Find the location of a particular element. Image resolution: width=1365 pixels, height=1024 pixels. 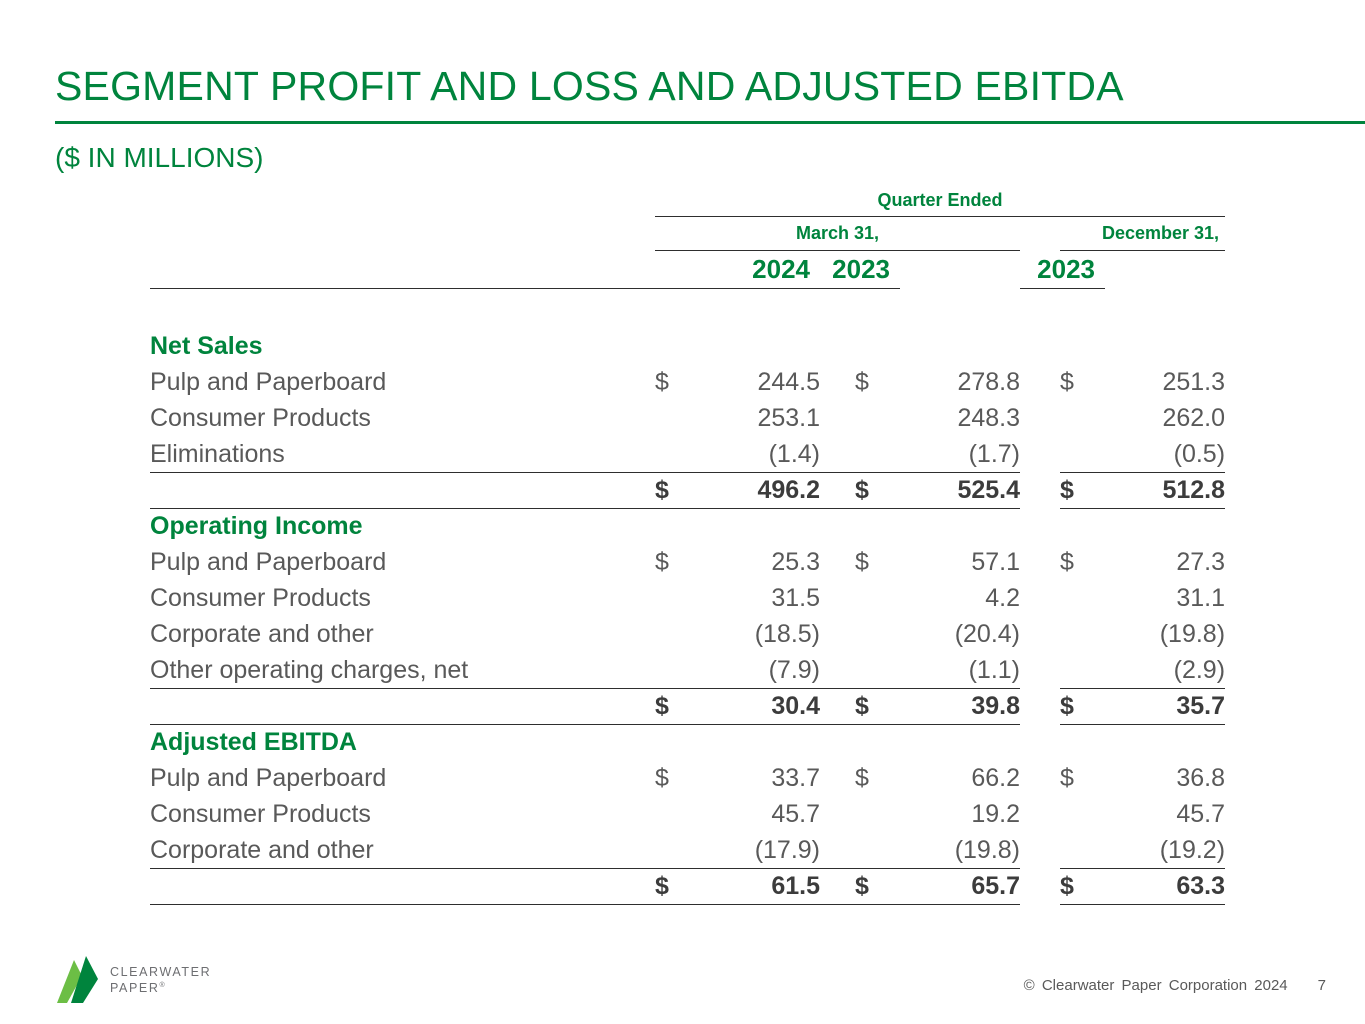

year-row: 2024 2023 2023 is located at coordinates (687, 269).